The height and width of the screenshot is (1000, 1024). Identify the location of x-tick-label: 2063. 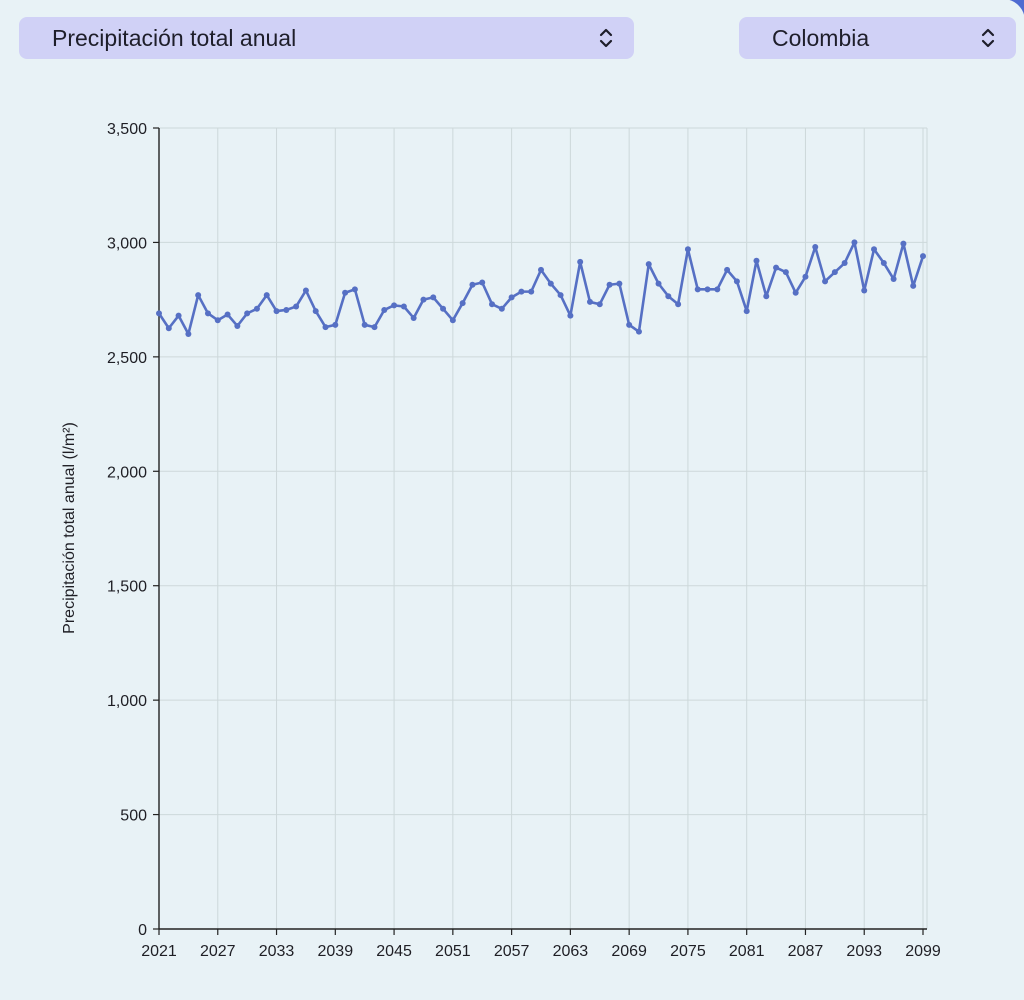
(571, 951).